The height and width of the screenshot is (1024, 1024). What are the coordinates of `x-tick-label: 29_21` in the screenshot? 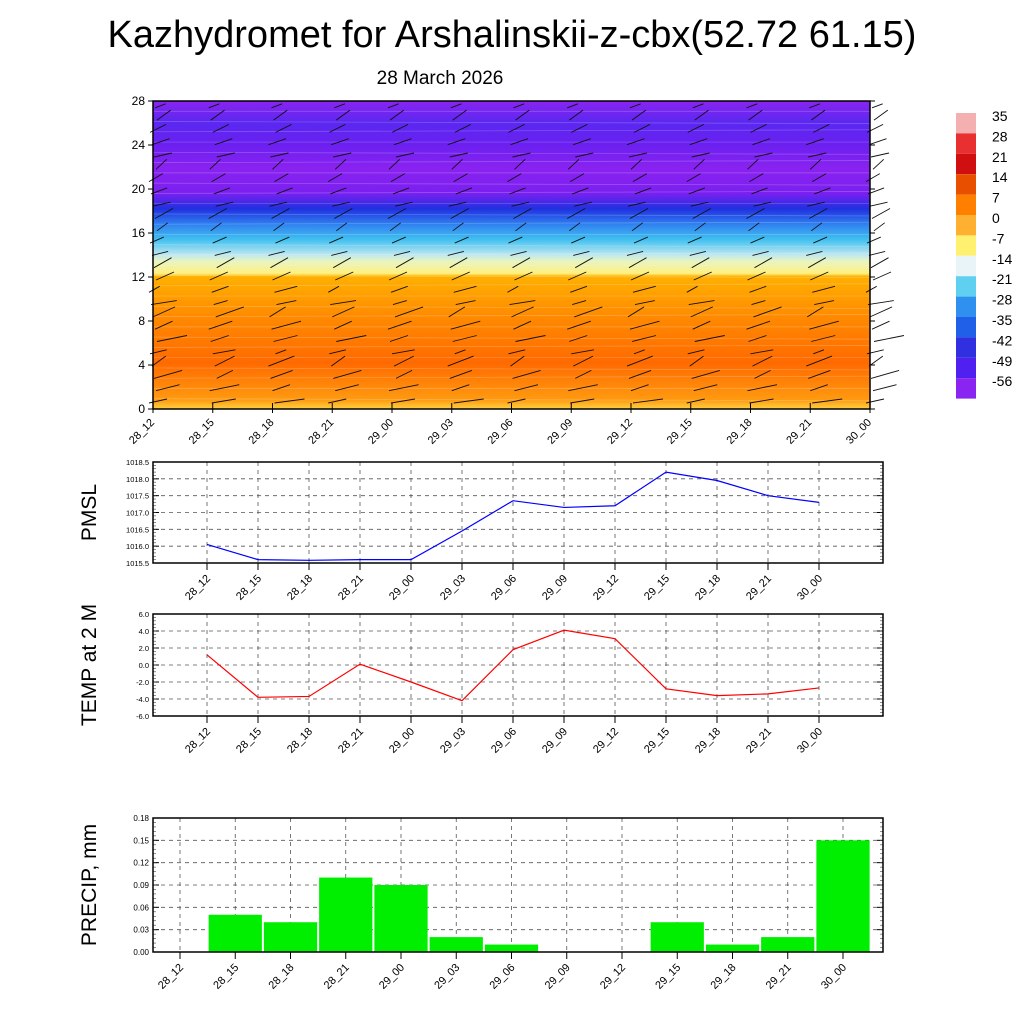 It's located at (799, 432).